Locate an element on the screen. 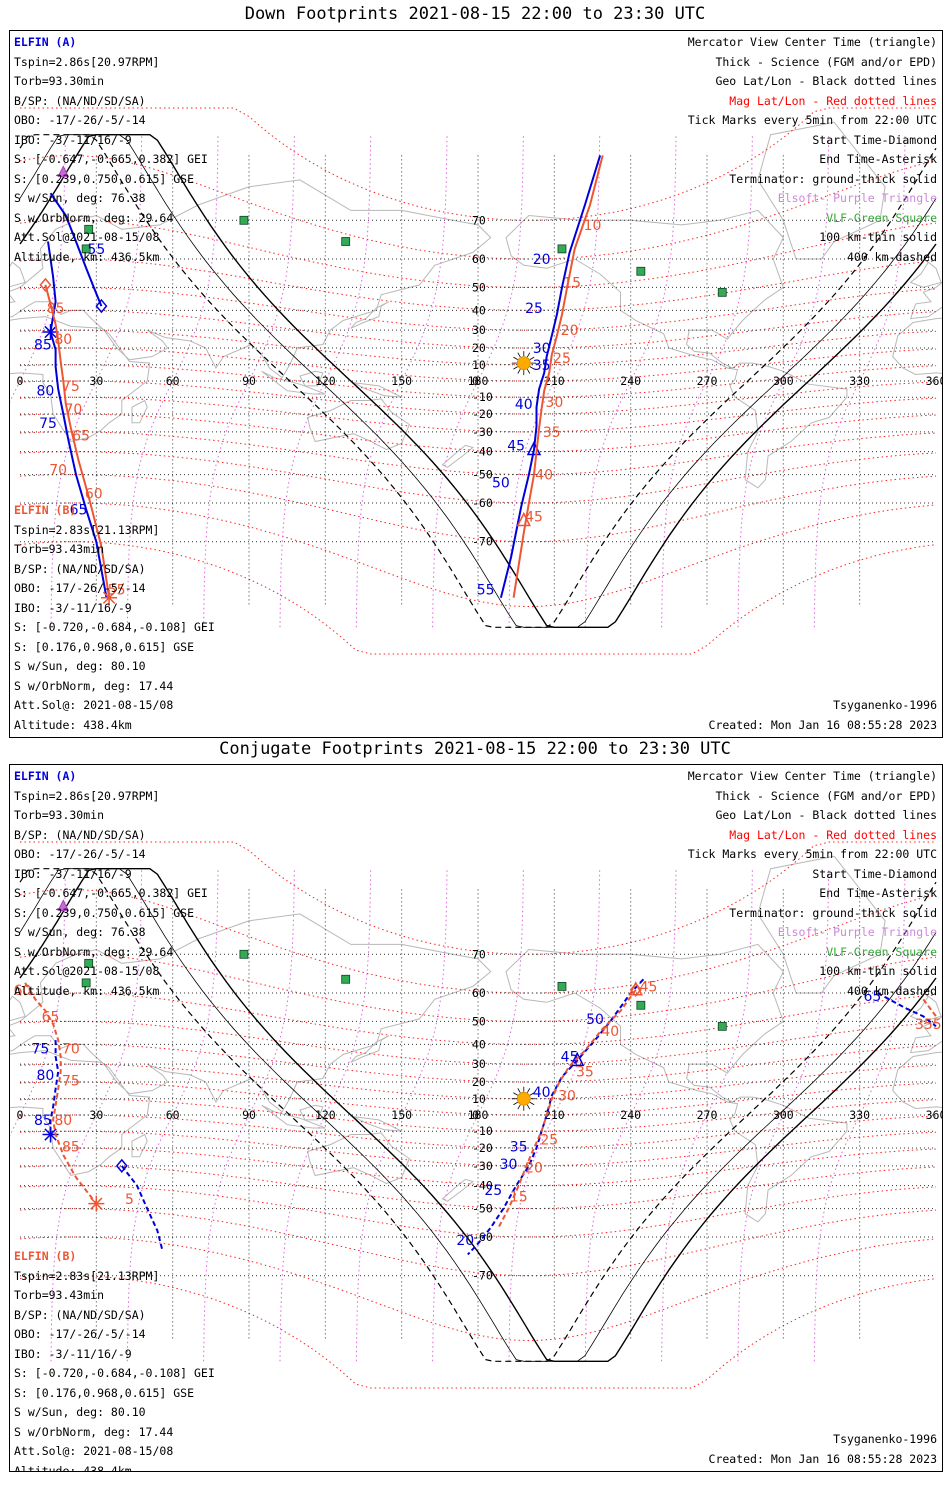 Image resolution: width=950 pixels, height=1500 pixels. legend-line: 100 km-thin solid is located at coordinates (878, 971).